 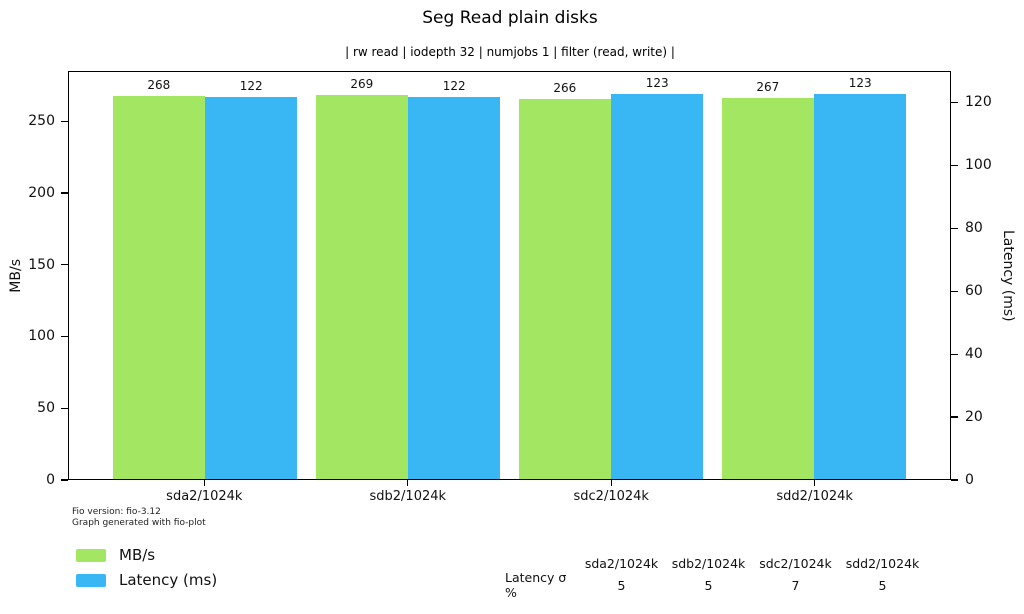 I want to click on bar-value-mbs-sdd2/1024k: 267, so click(x=768, y=86).